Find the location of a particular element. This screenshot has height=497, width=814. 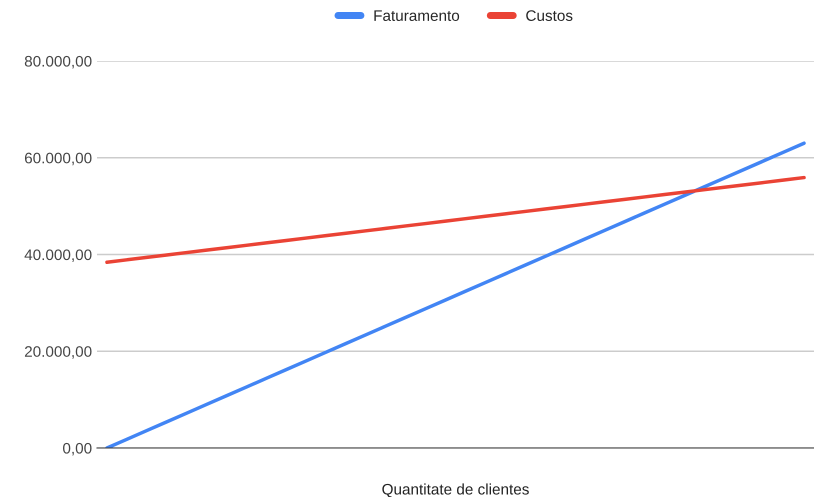

y-tick-label: 80.000,00 is located at coordinates (58, 62).